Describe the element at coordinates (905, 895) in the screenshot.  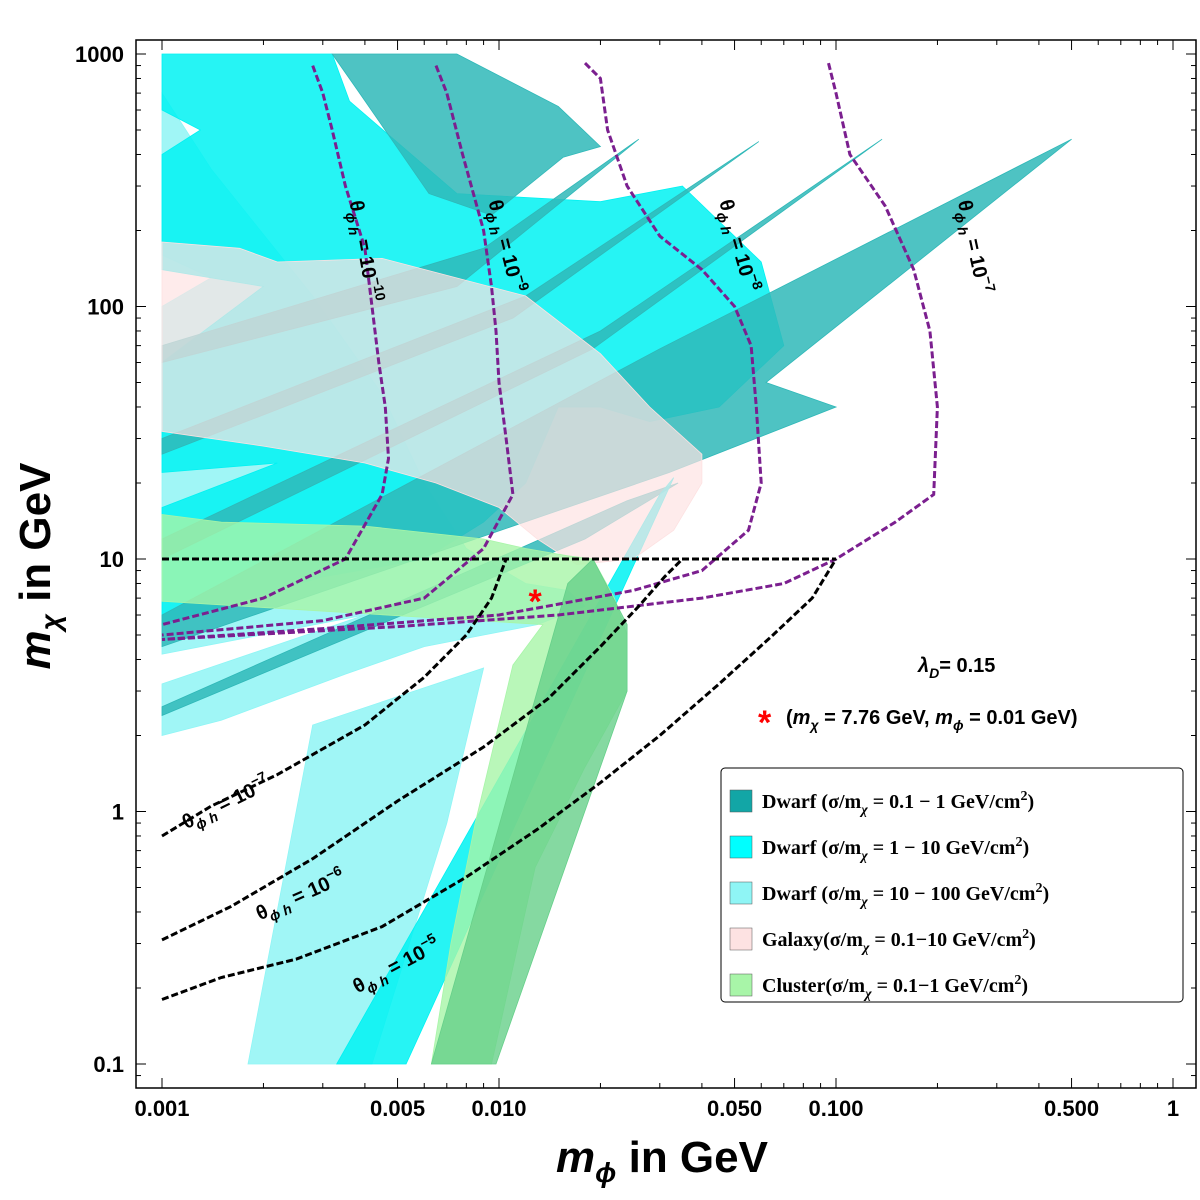
I see `legend-entry-label: Dwarf (σ/mχ = 10 − 100 GeV/cm2)` at that location.